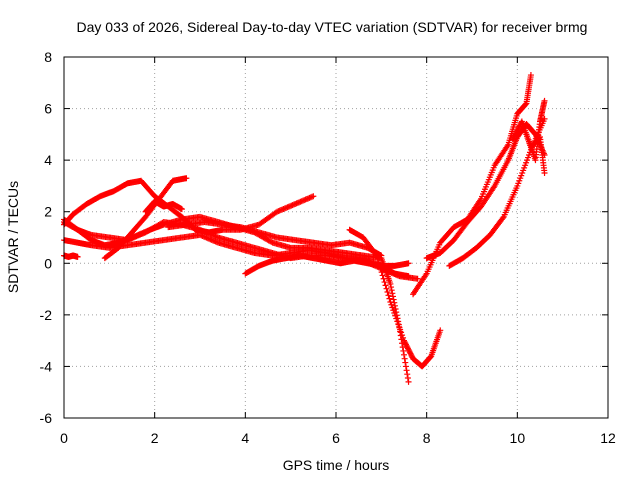 The height and width of the screenshot is (480, 640). Describe the element at coordinates (46, 366) in the screenshot. I see `y-tick-label: -4` at that location.